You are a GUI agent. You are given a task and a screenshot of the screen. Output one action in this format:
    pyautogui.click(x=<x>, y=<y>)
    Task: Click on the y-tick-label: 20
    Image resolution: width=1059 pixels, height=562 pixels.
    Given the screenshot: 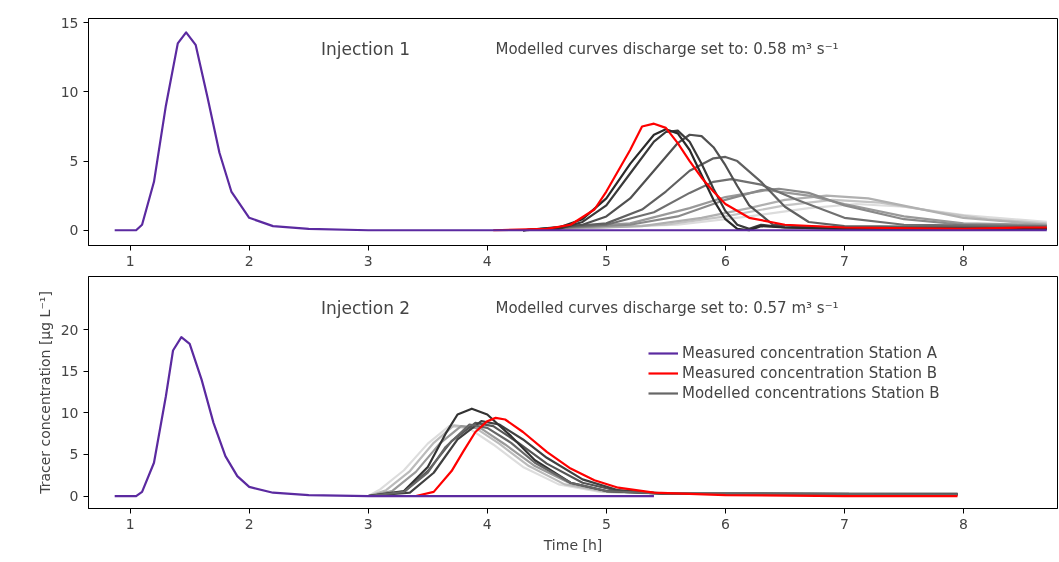 What is the action you would take?
    pyautogui.click(x=69, y=329)
    